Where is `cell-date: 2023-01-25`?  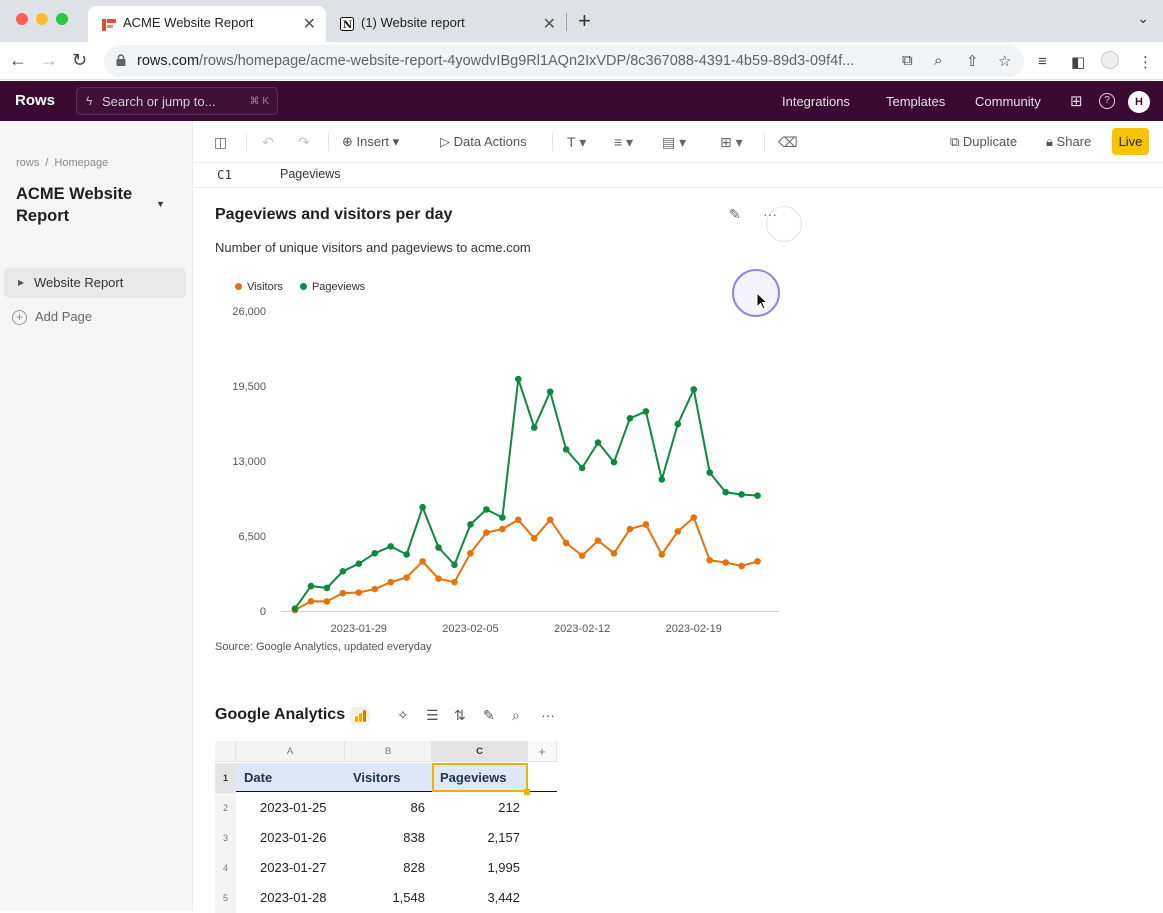
cell-date: 2023-01-25 is located at coordinates (293, 807).